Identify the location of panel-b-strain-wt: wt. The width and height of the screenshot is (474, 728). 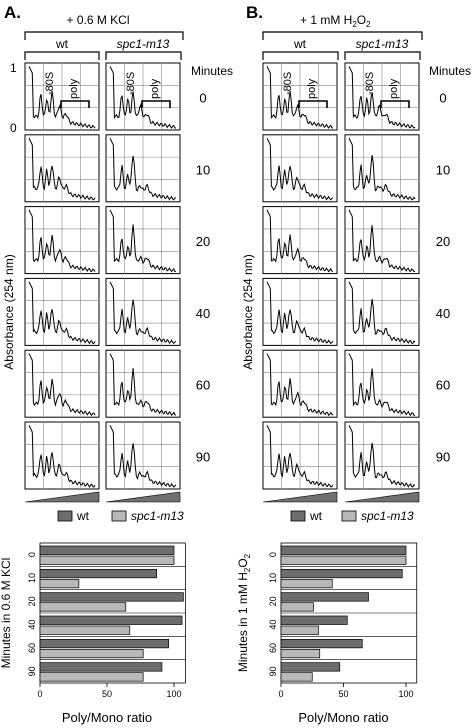
(300, 44).